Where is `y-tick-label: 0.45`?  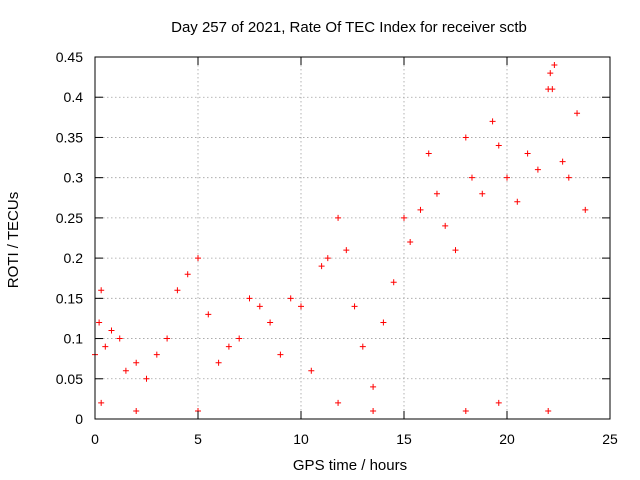 y-tick-label: 0.45 is located at coordinates (69, 57).